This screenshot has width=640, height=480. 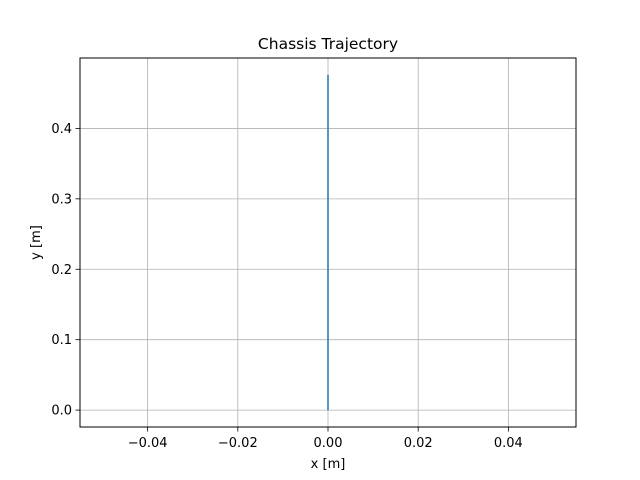 I want to click on x-tick-label: 0.04, so click(x=508, y=443).